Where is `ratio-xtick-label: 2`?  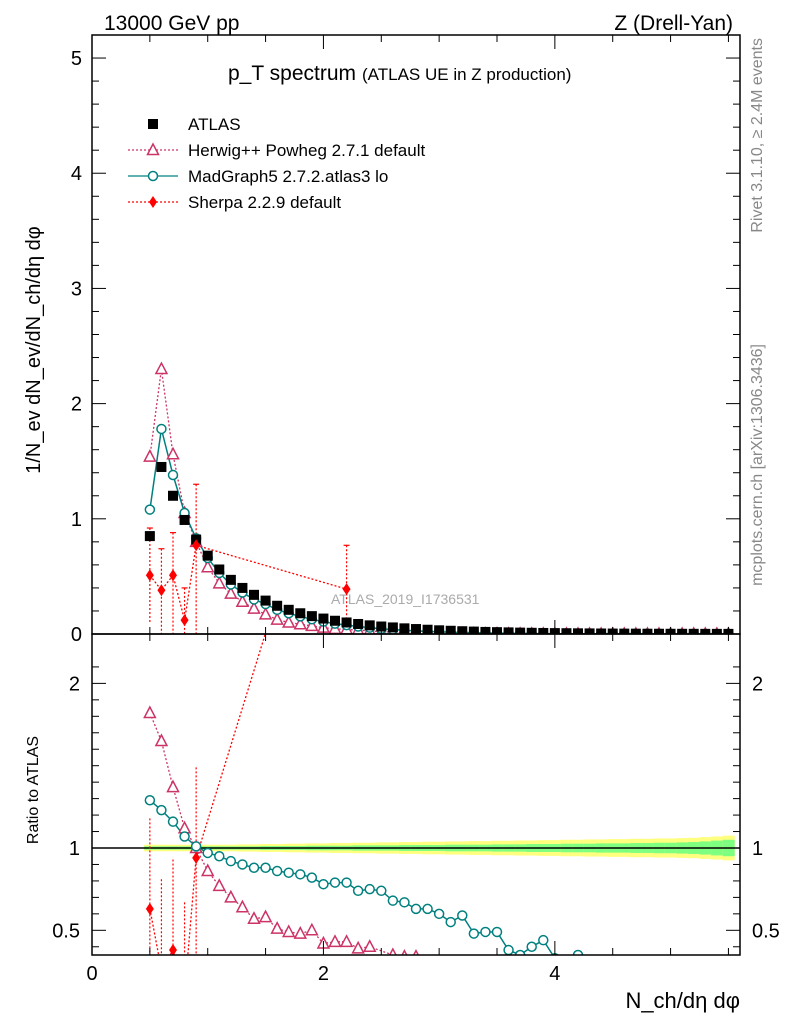
ratio-xtick-label: 2 is located at coordinates (323, 974).